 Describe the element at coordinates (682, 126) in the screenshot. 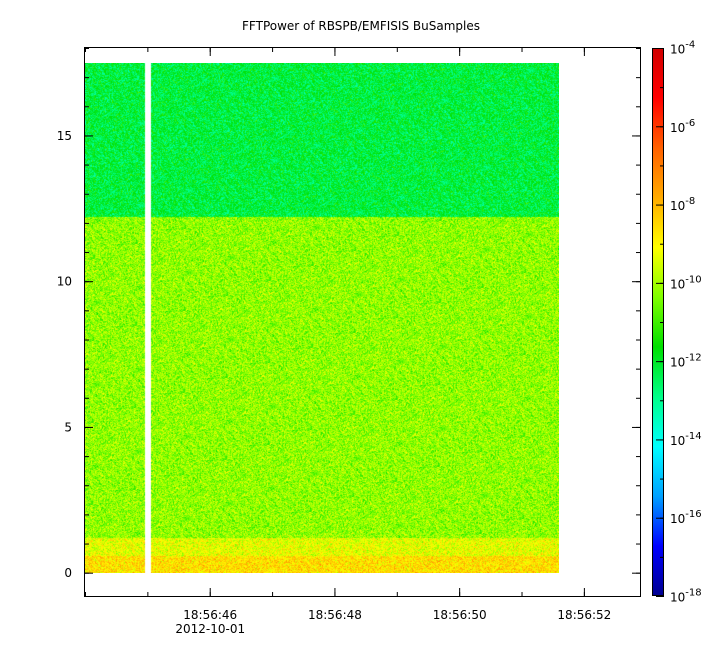

I see `colorbar-tick-label: 10⁻⁶` at that location.